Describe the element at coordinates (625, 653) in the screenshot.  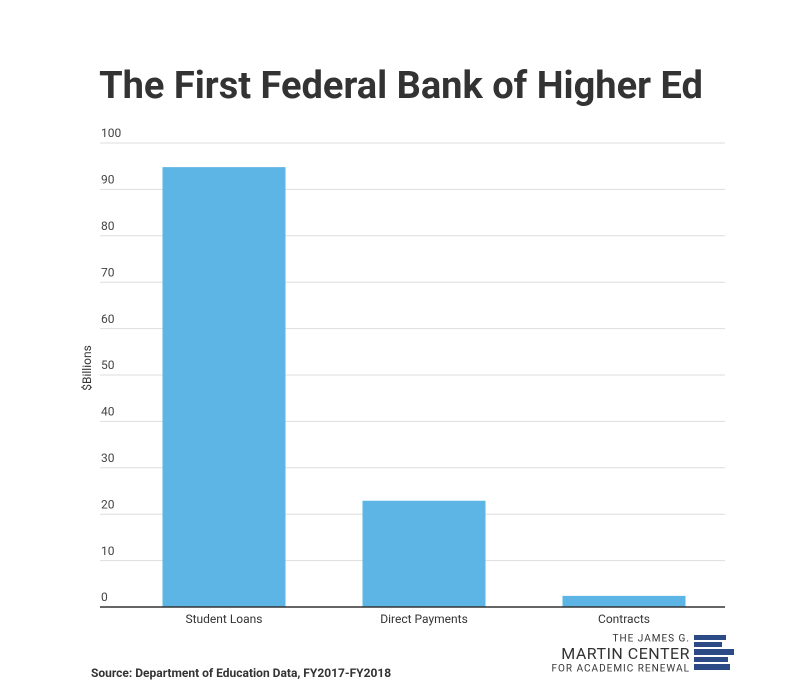
I see `logo-line: MARTIN CENTER` at that location.